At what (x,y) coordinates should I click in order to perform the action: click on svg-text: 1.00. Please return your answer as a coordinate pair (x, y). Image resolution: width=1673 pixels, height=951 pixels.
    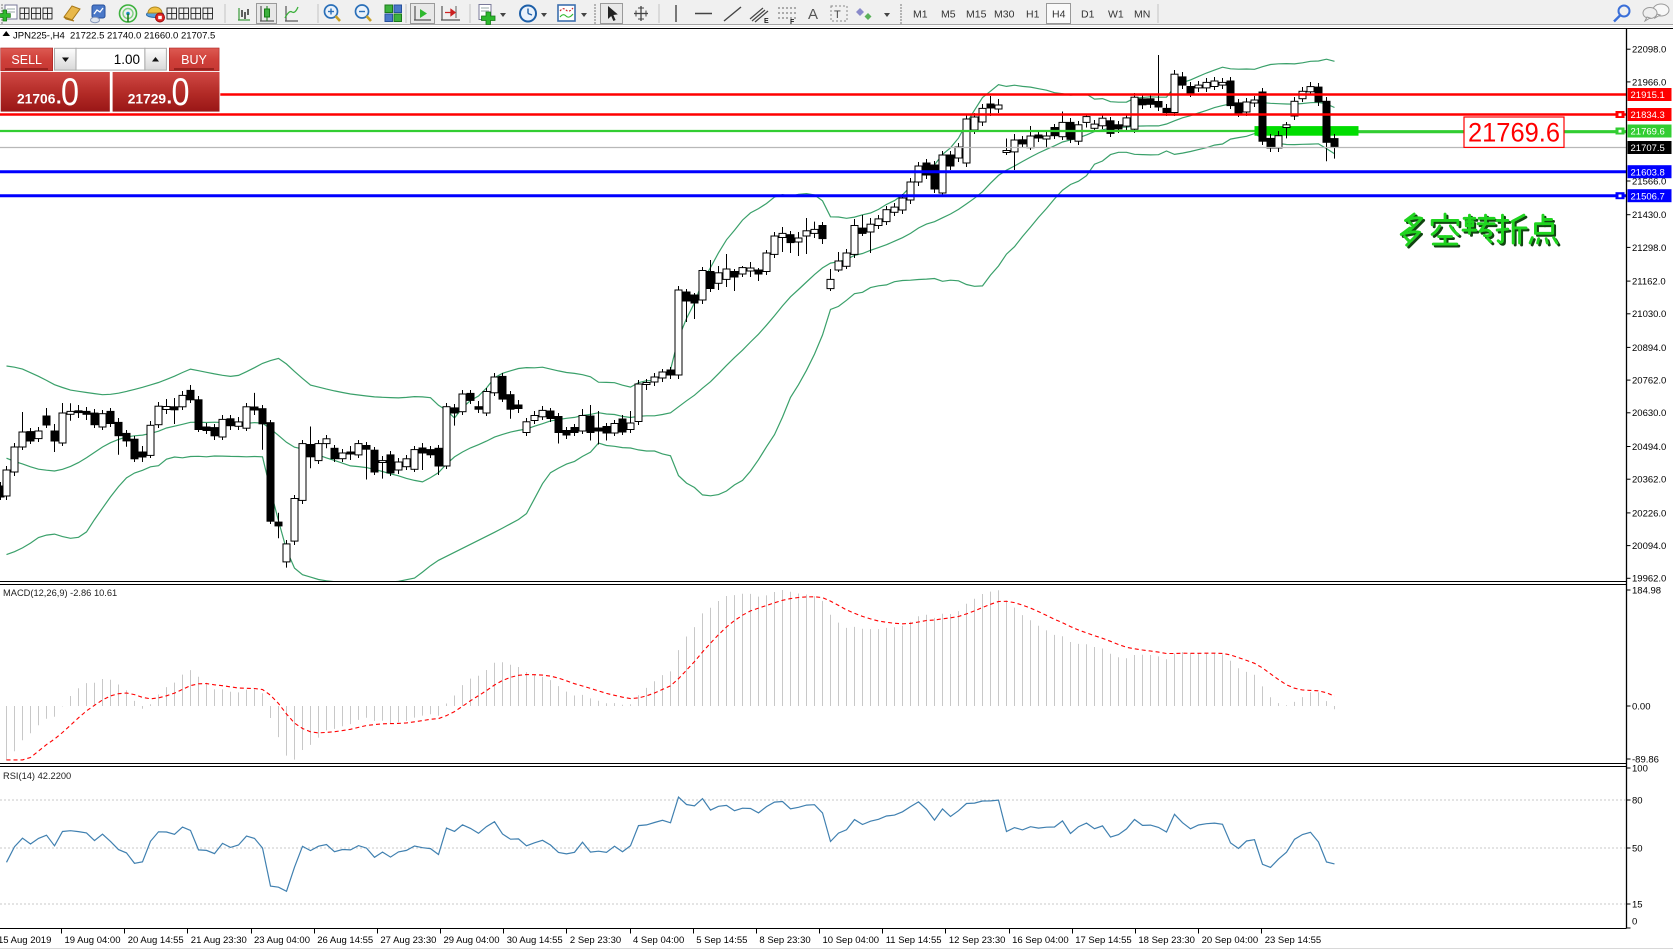
    Looking at the image, I should click on (127, 59).